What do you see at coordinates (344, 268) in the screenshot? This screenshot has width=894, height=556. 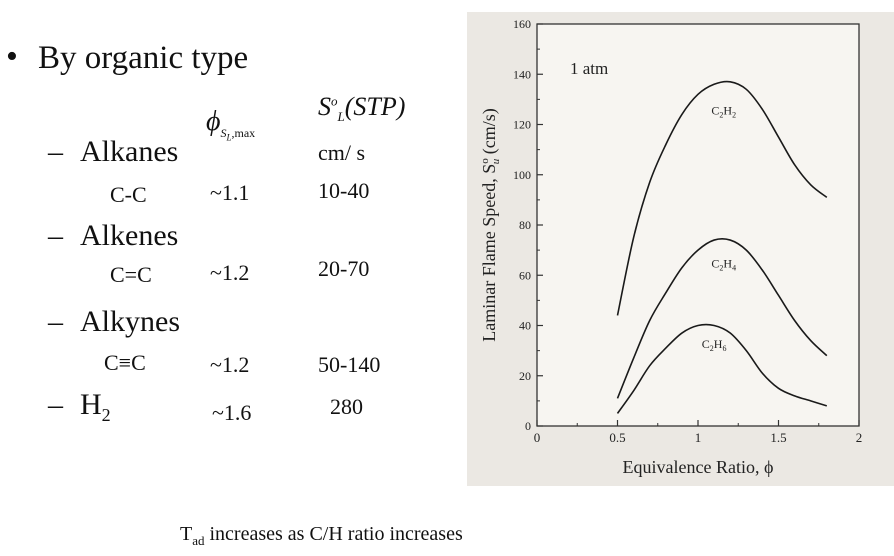 I see `speed-value: 20-70` at bounding box center [344, 268].